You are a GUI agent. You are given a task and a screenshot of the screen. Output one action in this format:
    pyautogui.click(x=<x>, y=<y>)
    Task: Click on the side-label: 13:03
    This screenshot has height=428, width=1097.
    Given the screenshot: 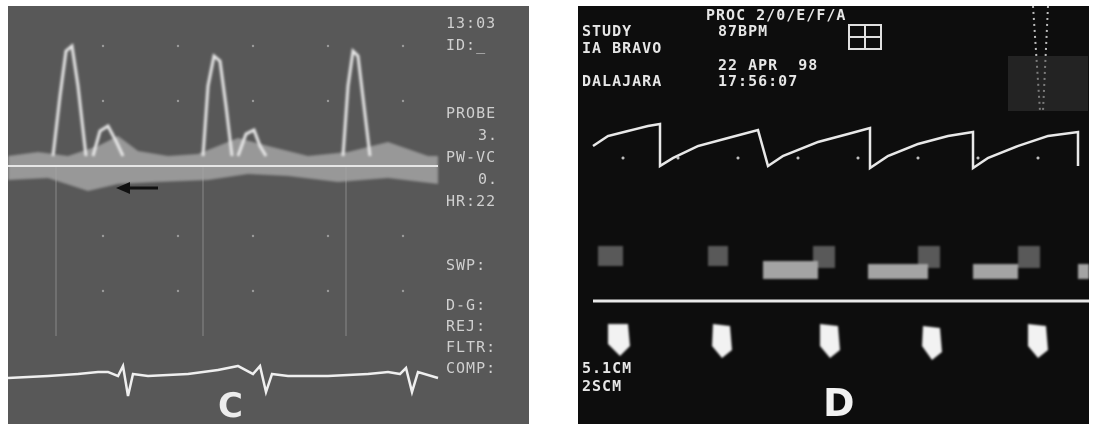 What is the action you would take?
    pyautogui.click(x=471, y=23)
    